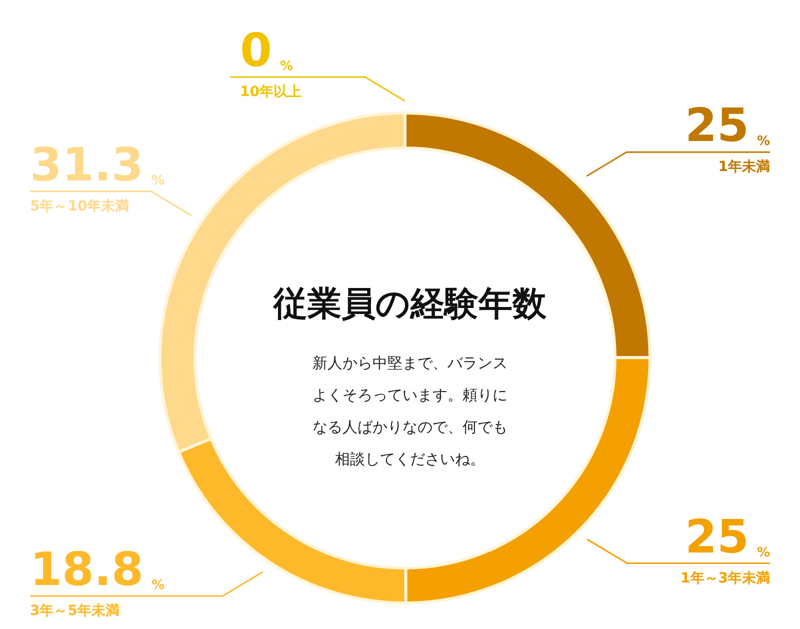 The height and width of the screenshot is (629, 800). What do you see at coordinates (97, 569) in the screenshot?
I see `data-label: 18.8%` at bounding box center [97, 569].